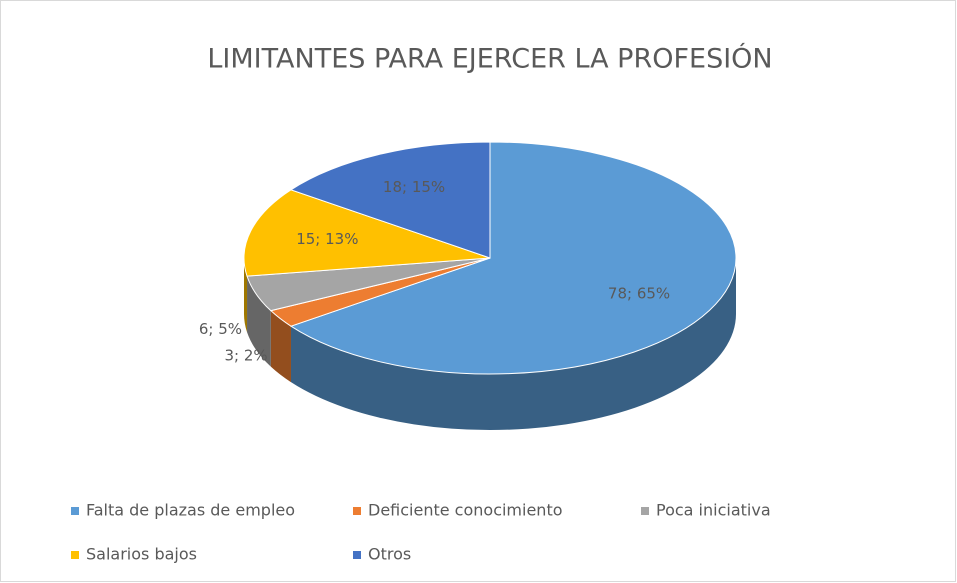 The image size is (957, 583). I want to click on legend-label: Otros, so click(389, 554).